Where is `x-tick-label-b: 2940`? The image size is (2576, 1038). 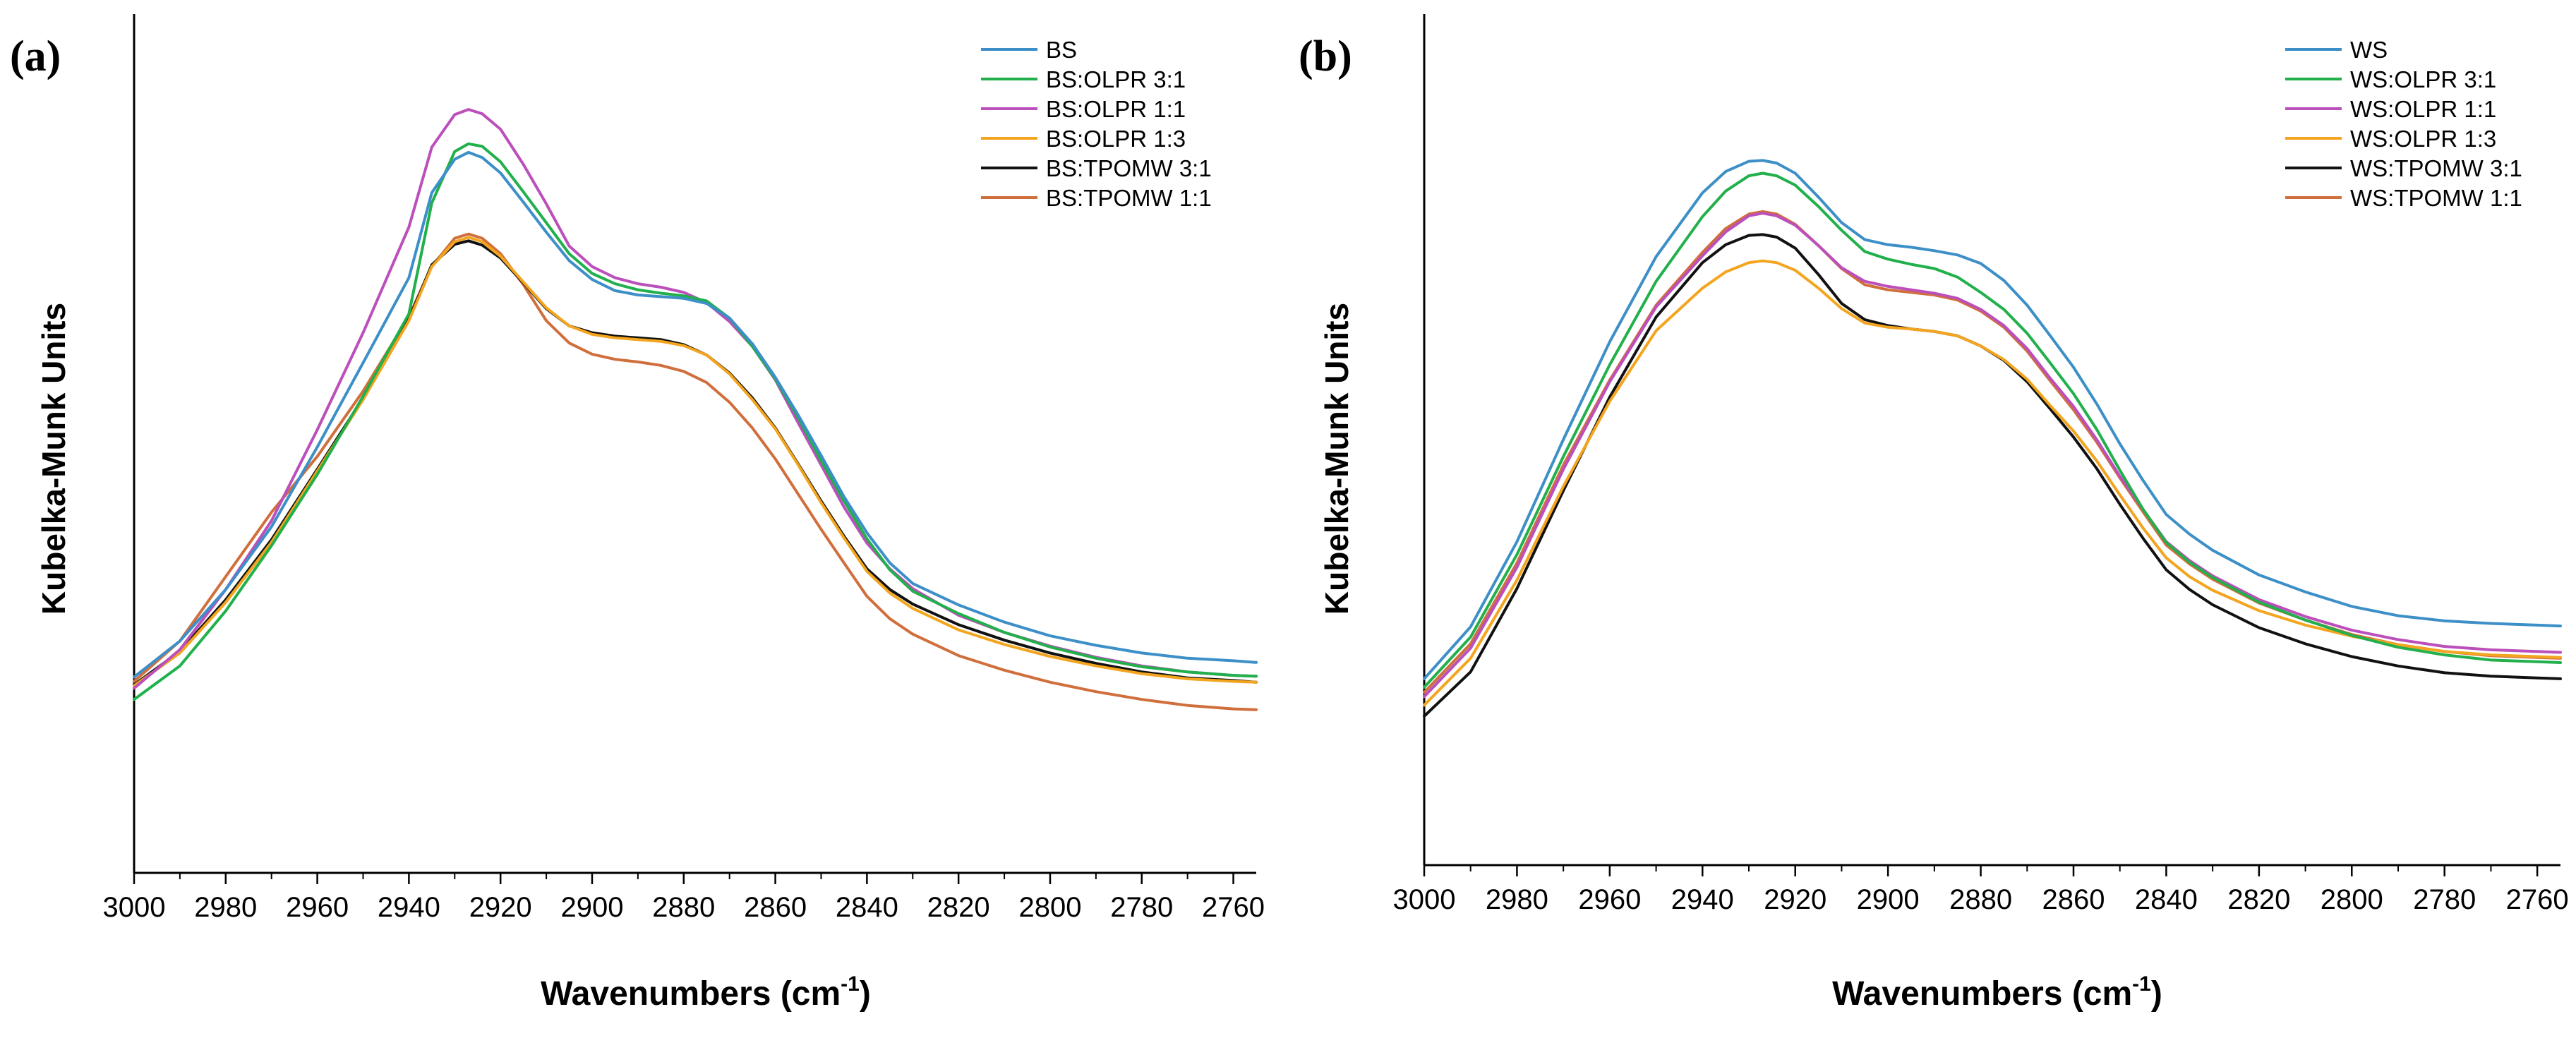
x-tick-label-b: 2940 is located at coordinates (1702, 899).